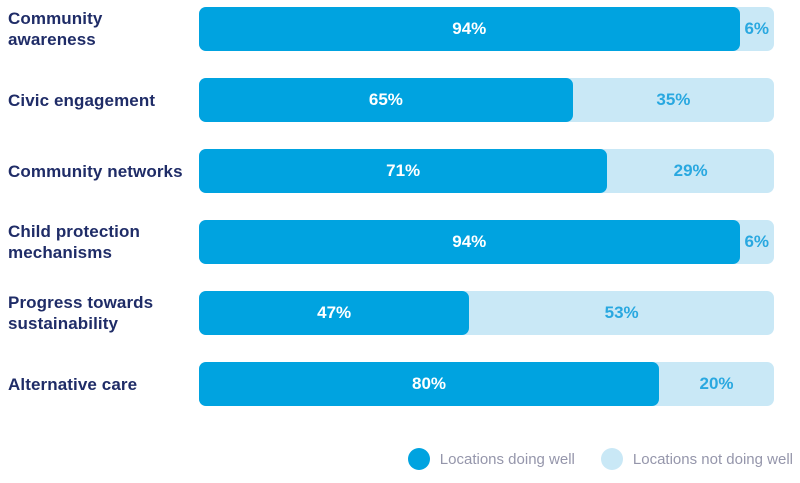 This screenshot has width=800, height=483. I want to click on bar-track: 71% 29%, so click(486, 171).